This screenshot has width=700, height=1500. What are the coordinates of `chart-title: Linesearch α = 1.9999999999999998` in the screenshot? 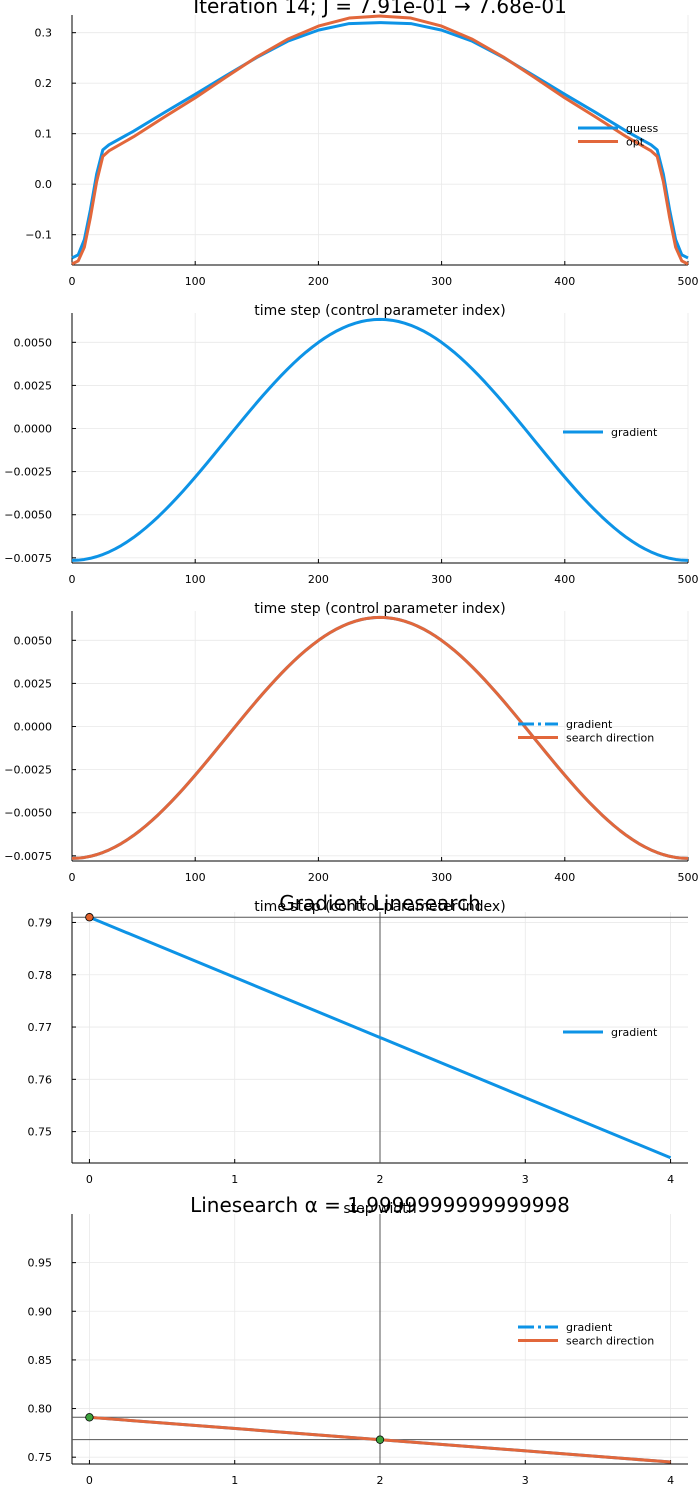 It's located at (380, 1205).